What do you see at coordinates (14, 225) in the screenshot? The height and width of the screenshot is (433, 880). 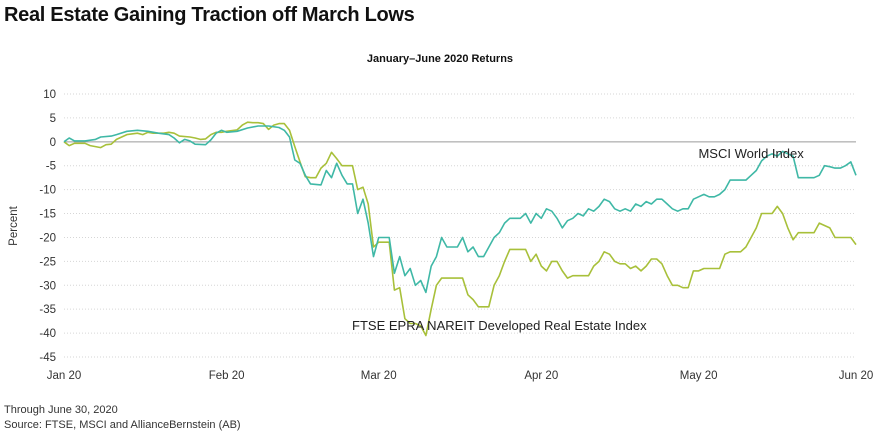 I see `y-axis-label: Percent` at bounding box center [14, 225].